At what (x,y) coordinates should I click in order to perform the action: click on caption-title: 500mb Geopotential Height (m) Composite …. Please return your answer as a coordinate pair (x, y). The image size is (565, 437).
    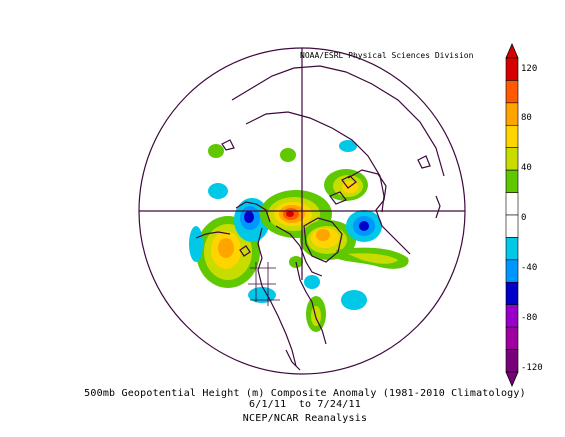
    Looking at the image, I should click on (305, 393).